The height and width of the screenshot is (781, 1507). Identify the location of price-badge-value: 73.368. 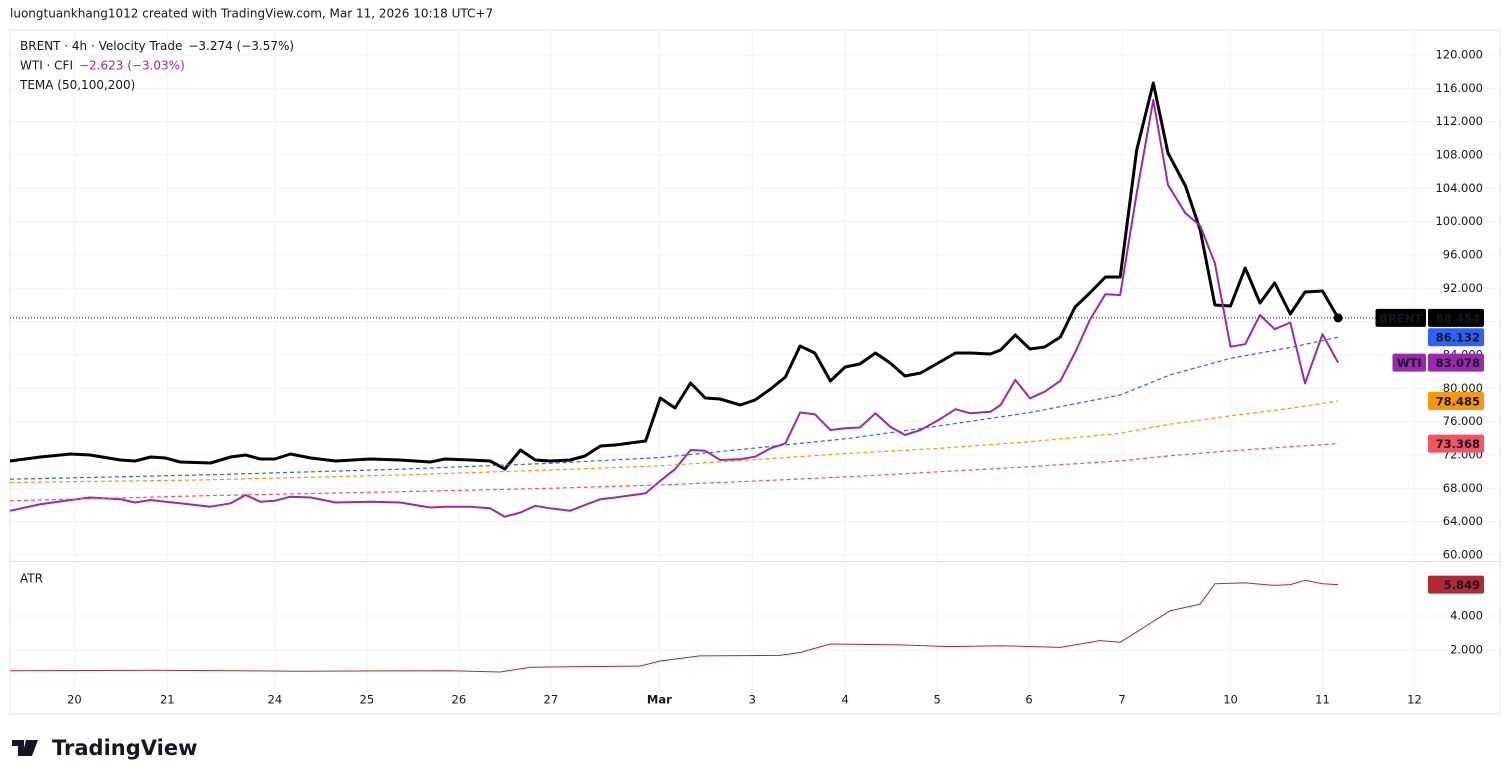
(1458, 444).